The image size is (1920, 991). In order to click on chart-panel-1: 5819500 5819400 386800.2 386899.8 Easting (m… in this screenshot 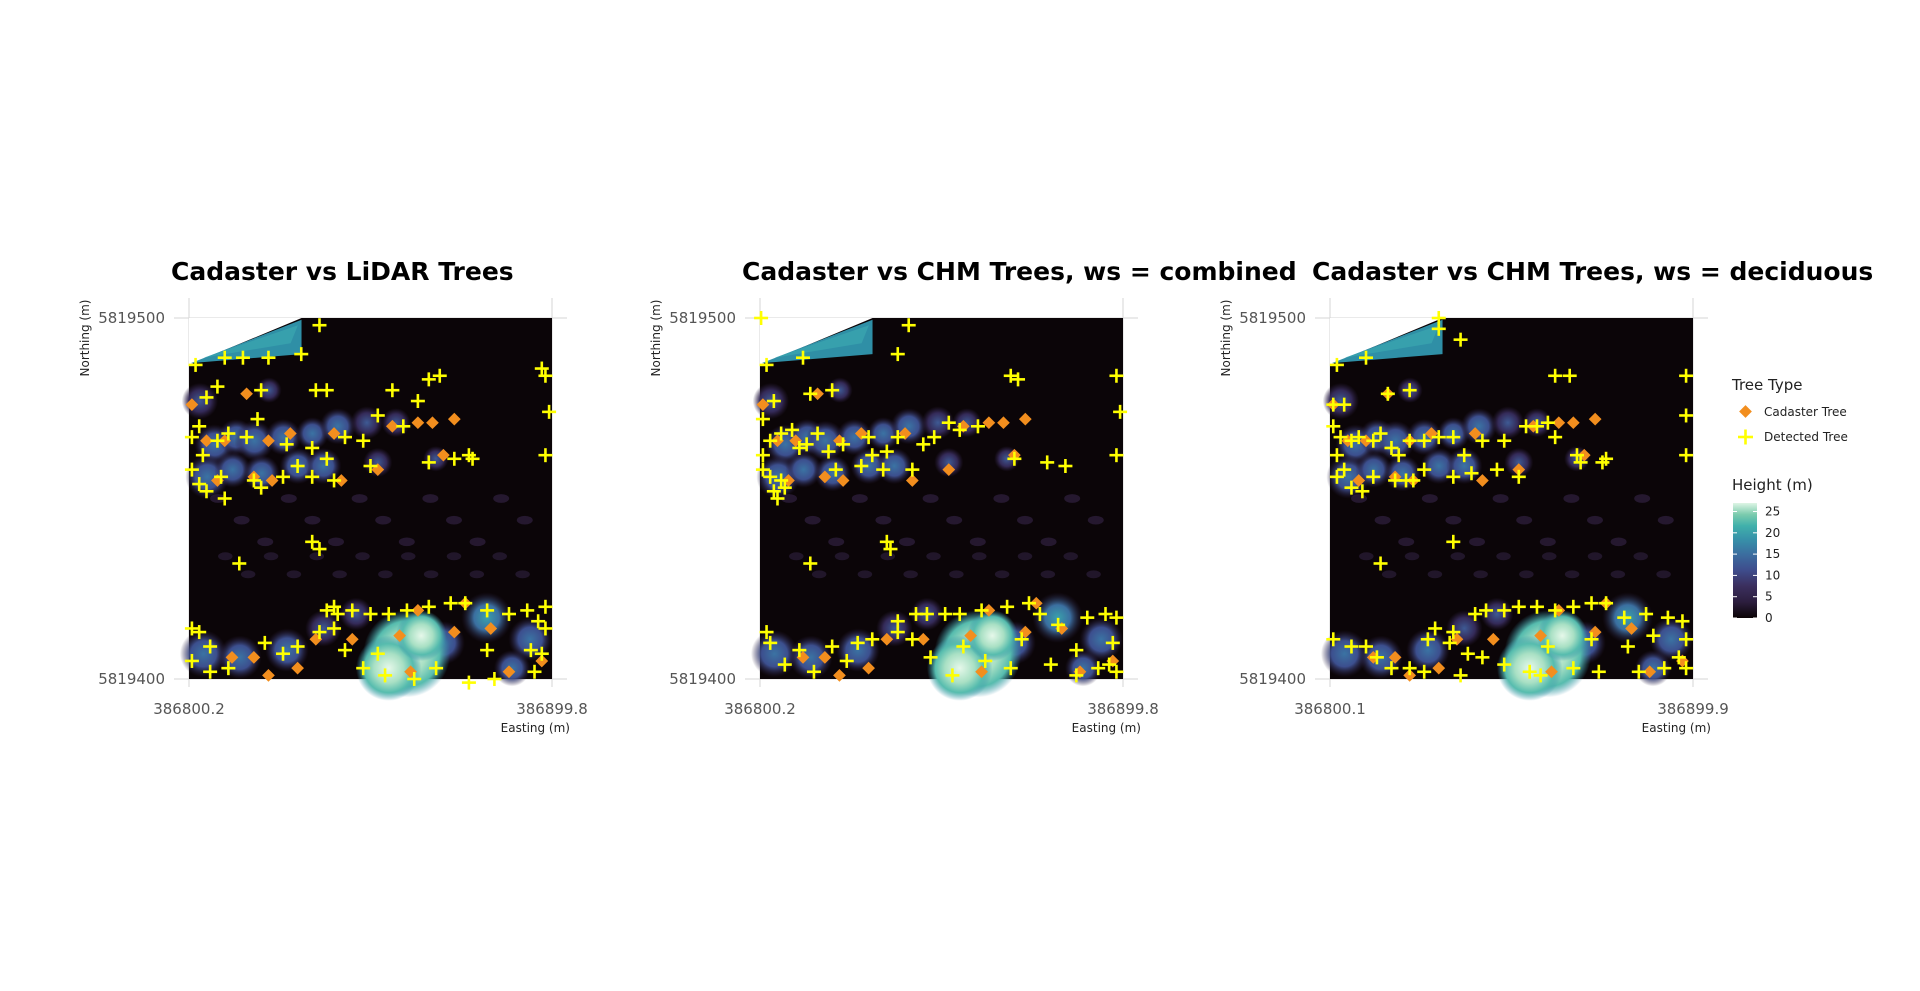, I will do `click(333, 496)`.